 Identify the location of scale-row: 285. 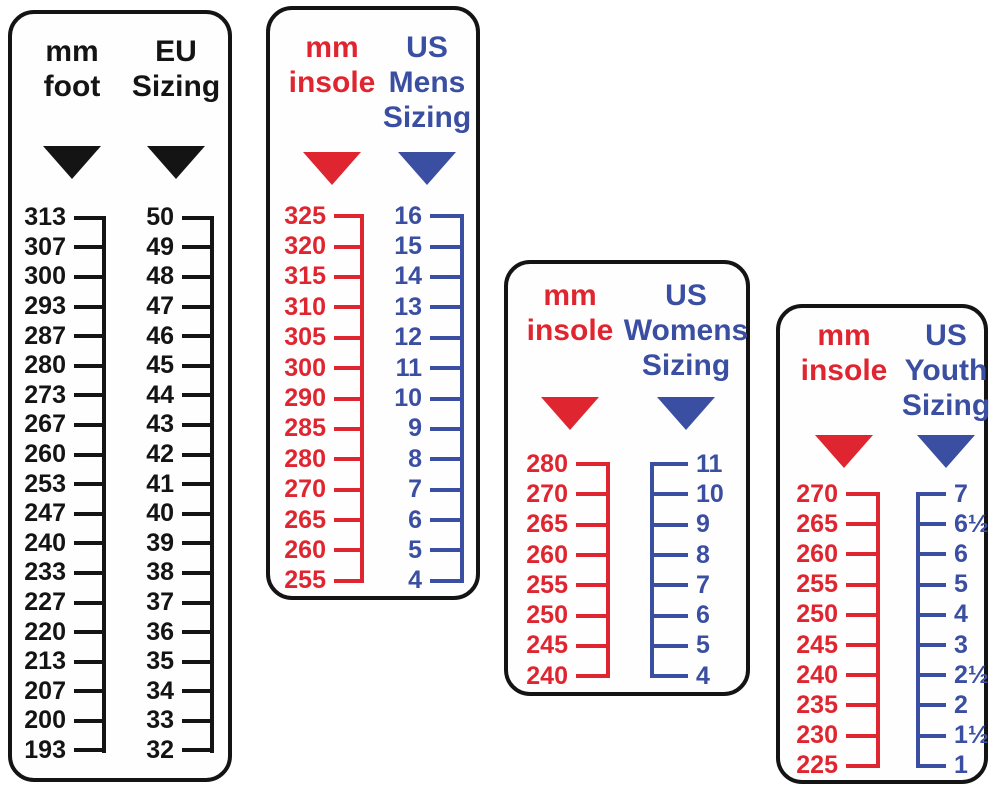
(322, 429).